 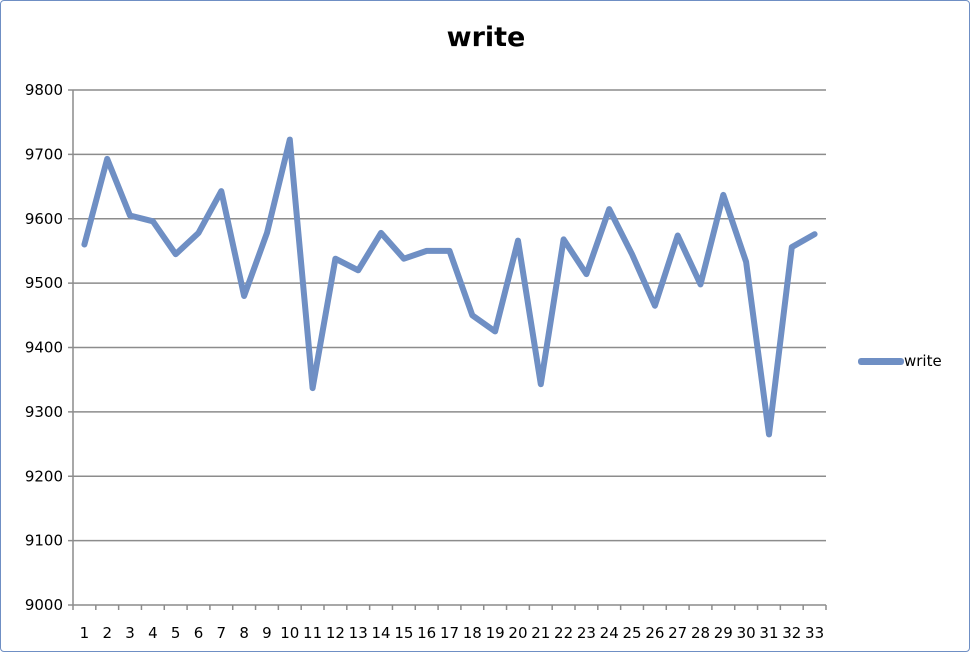 I want to click on x-tick-label: 5, so click(x=176, y=633).